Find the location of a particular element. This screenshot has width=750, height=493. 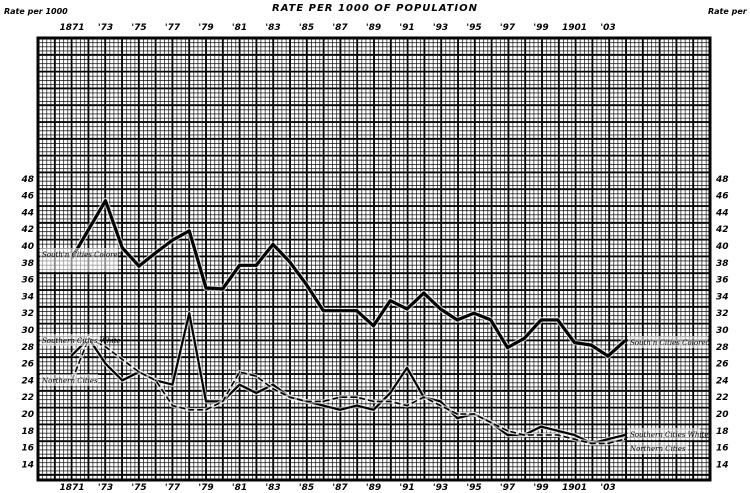

y-tick-label-left: 18 is located at coordinates (27, 432).